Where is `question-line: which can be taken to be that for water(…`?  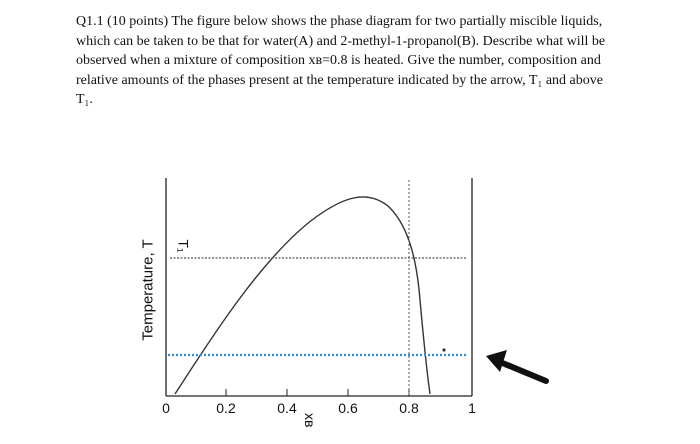 question-line: which can be taken to be that for water(… is located at coordinates (341, 41).